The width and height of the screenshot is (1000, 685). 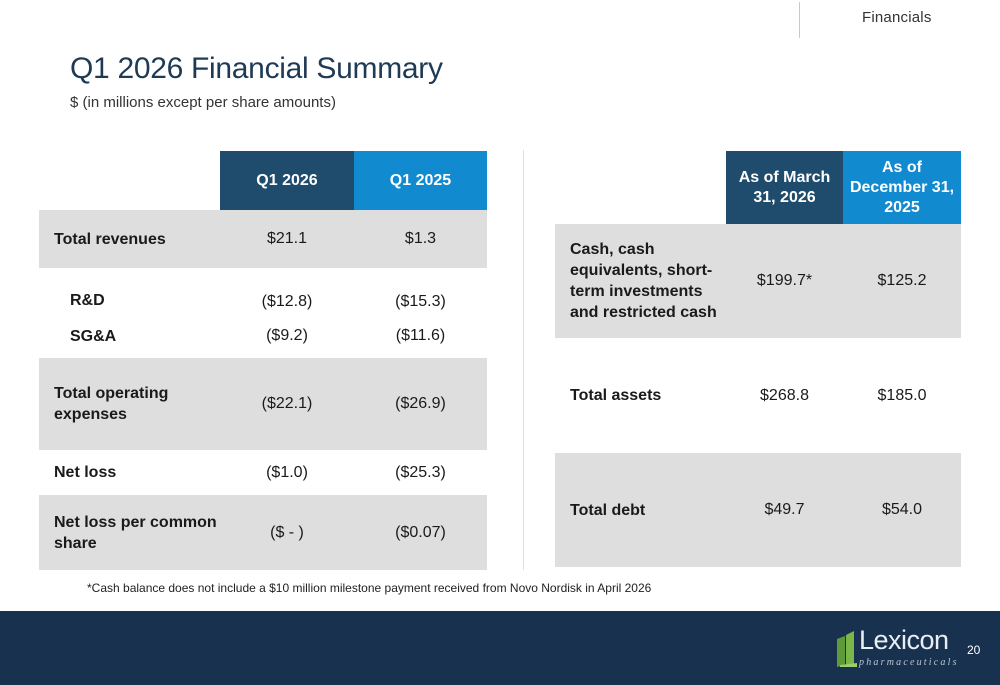 I want to click on cell-value: $125.2, so click(x=902, y=281).